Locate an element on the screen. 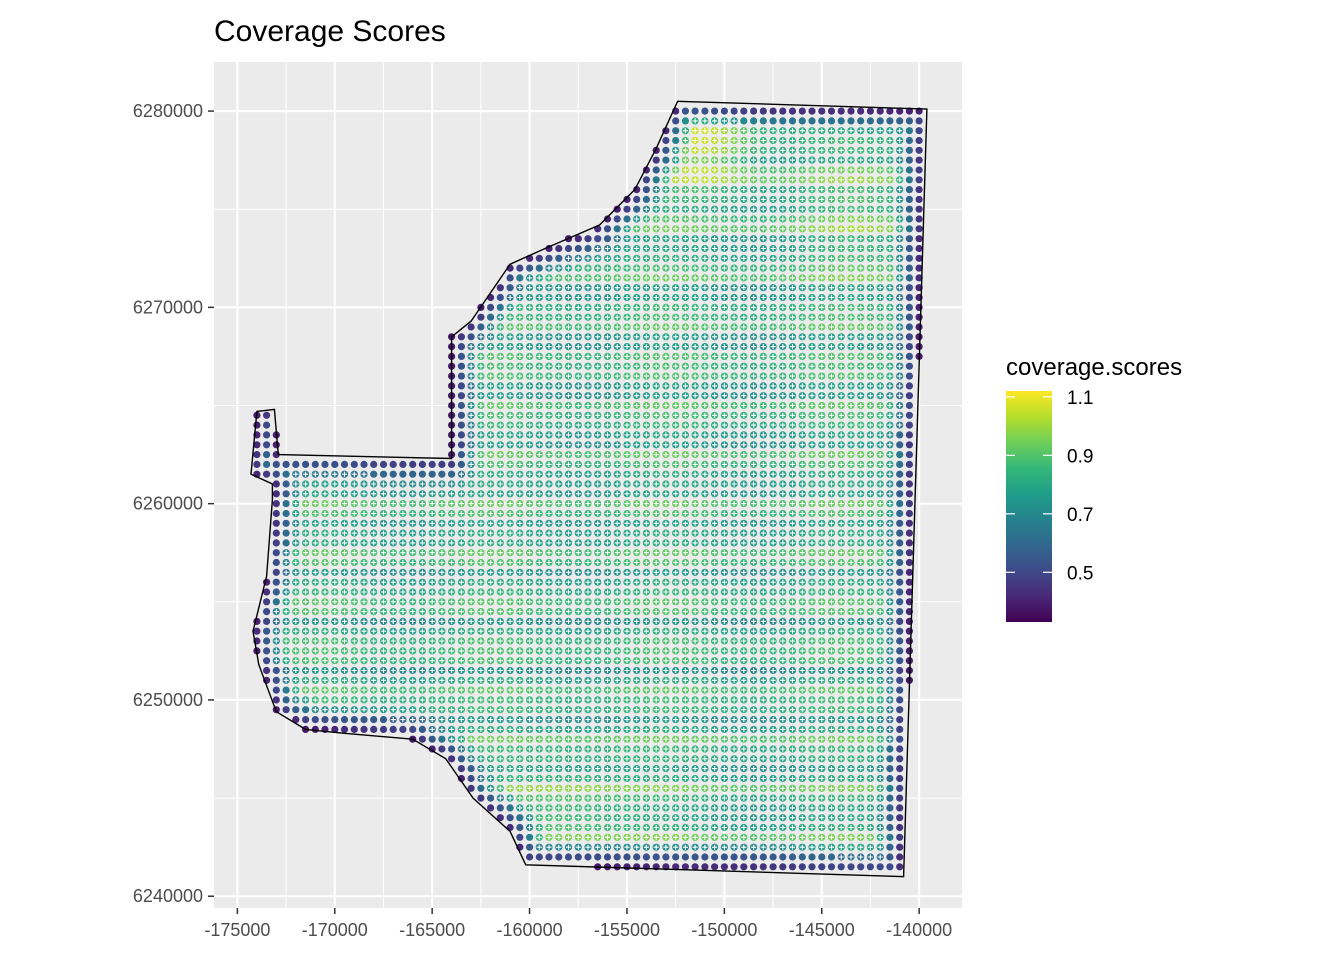 This screenshot has height=960, width=1344. x-tick-label: -175000 is located at coordinates (237, 930).